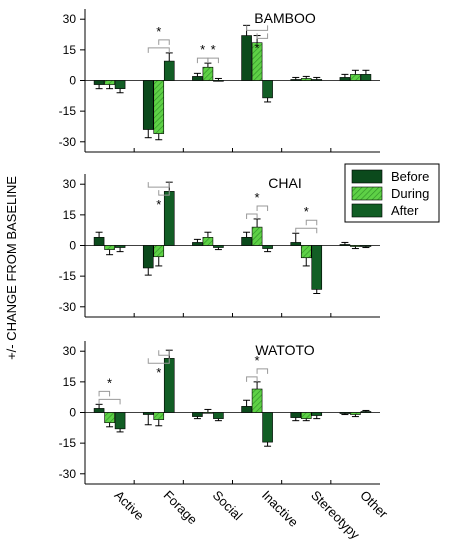  I want to click on panel-title: BAMBOO, so click(285, 18).